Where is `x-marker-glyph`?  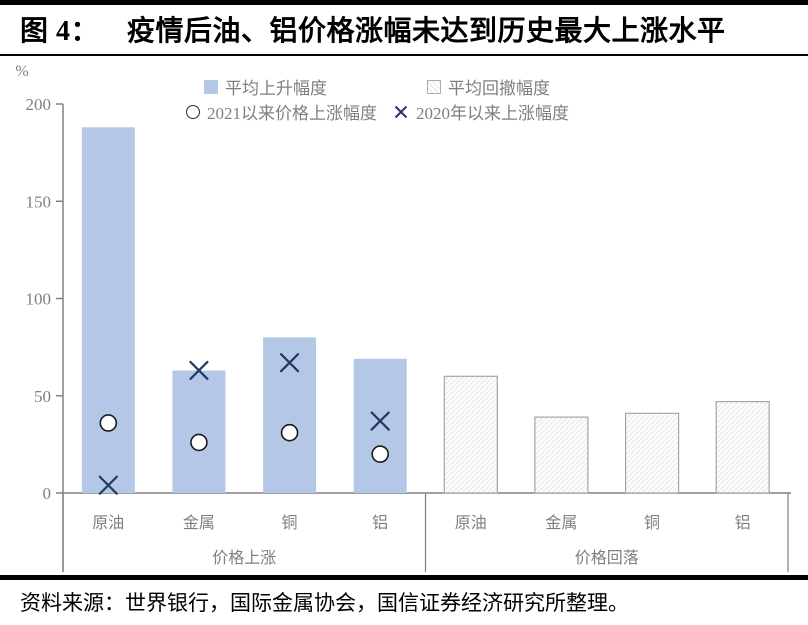
x-marker-glyph is located at coordinates (401, 111).